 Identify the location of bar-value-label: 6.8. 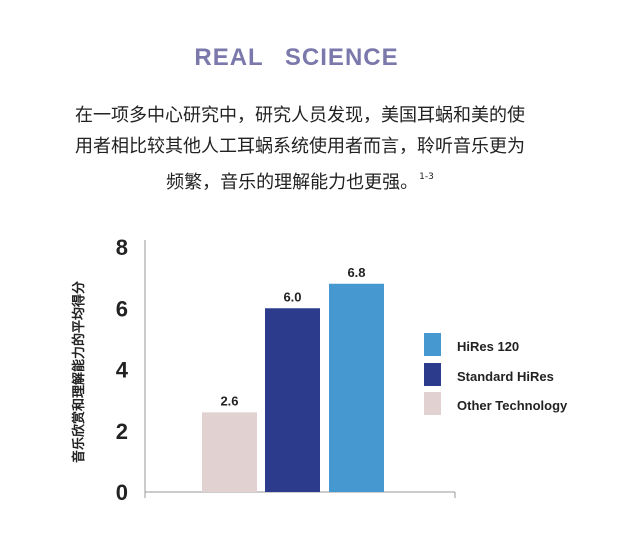
(356, 272).